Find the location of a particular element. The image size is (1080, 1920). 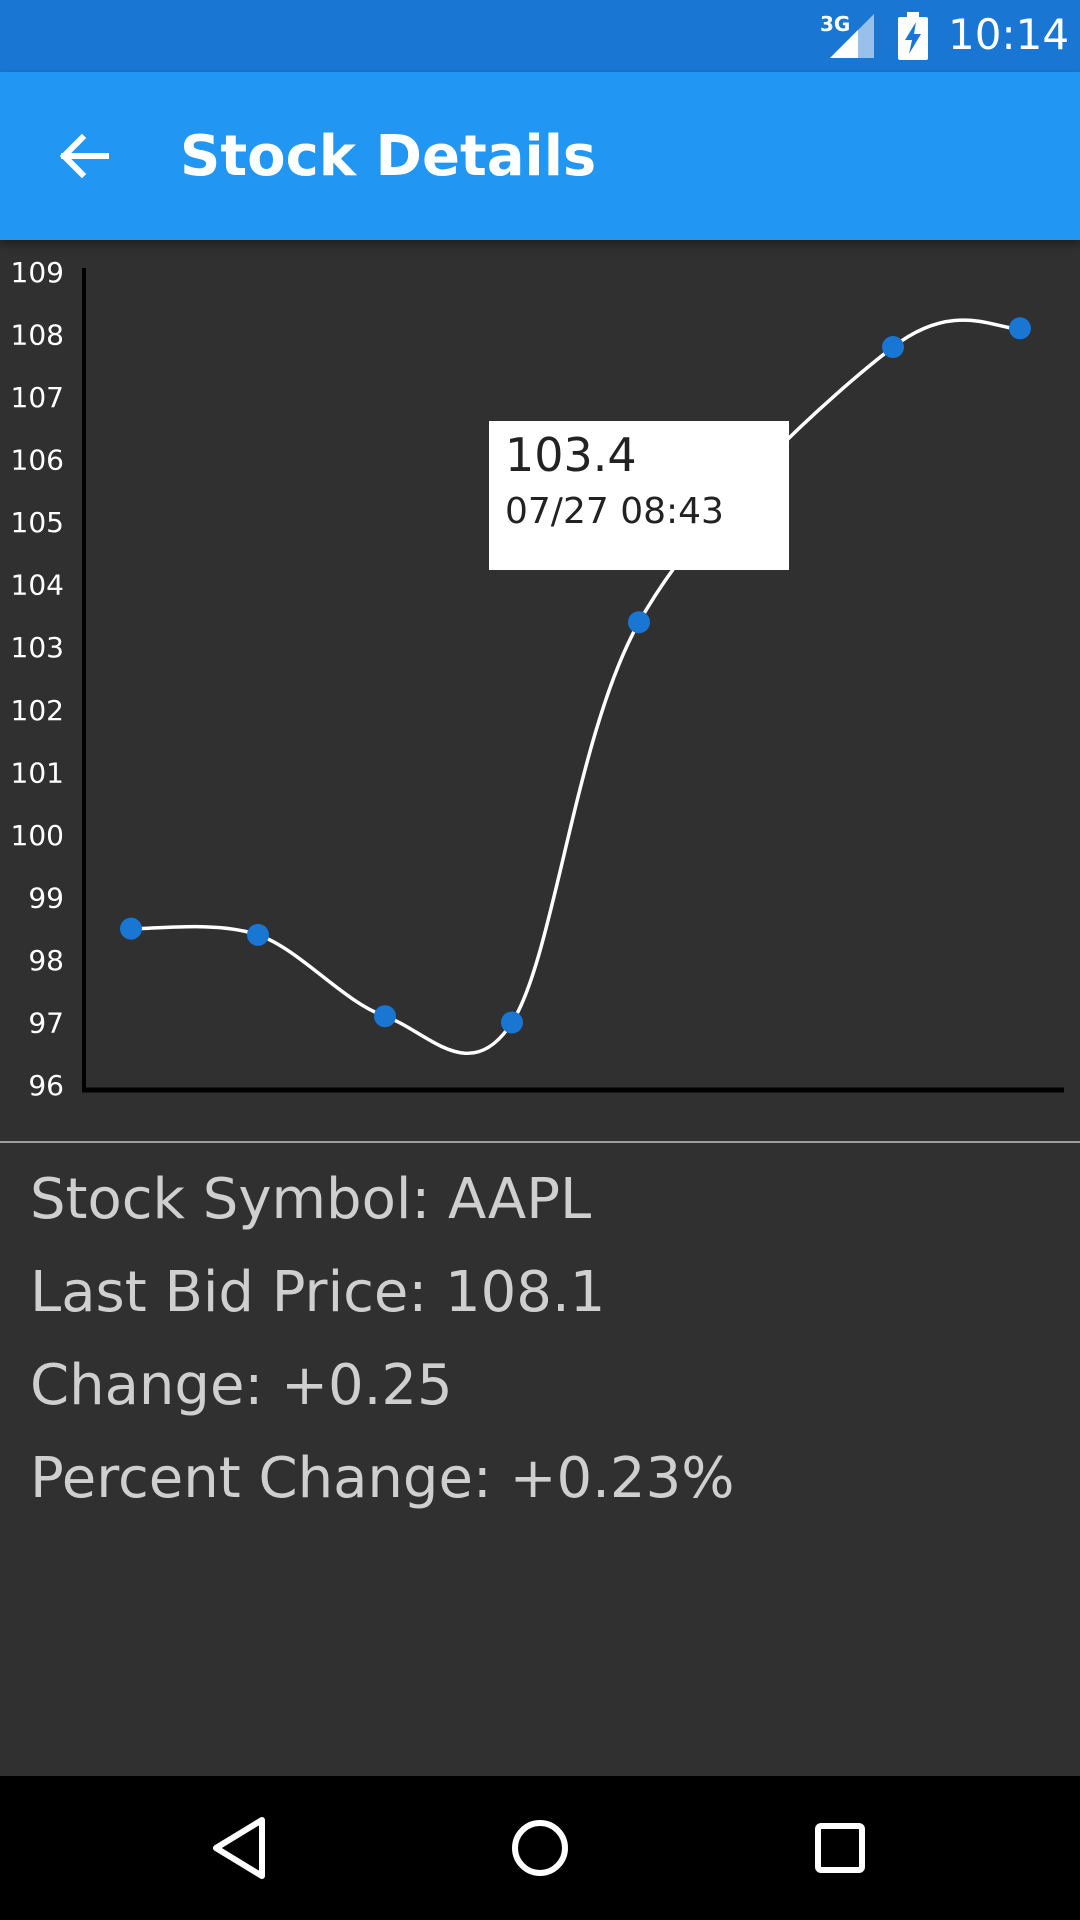

y-tick-label: 107 is located at coordinates (37, 397).